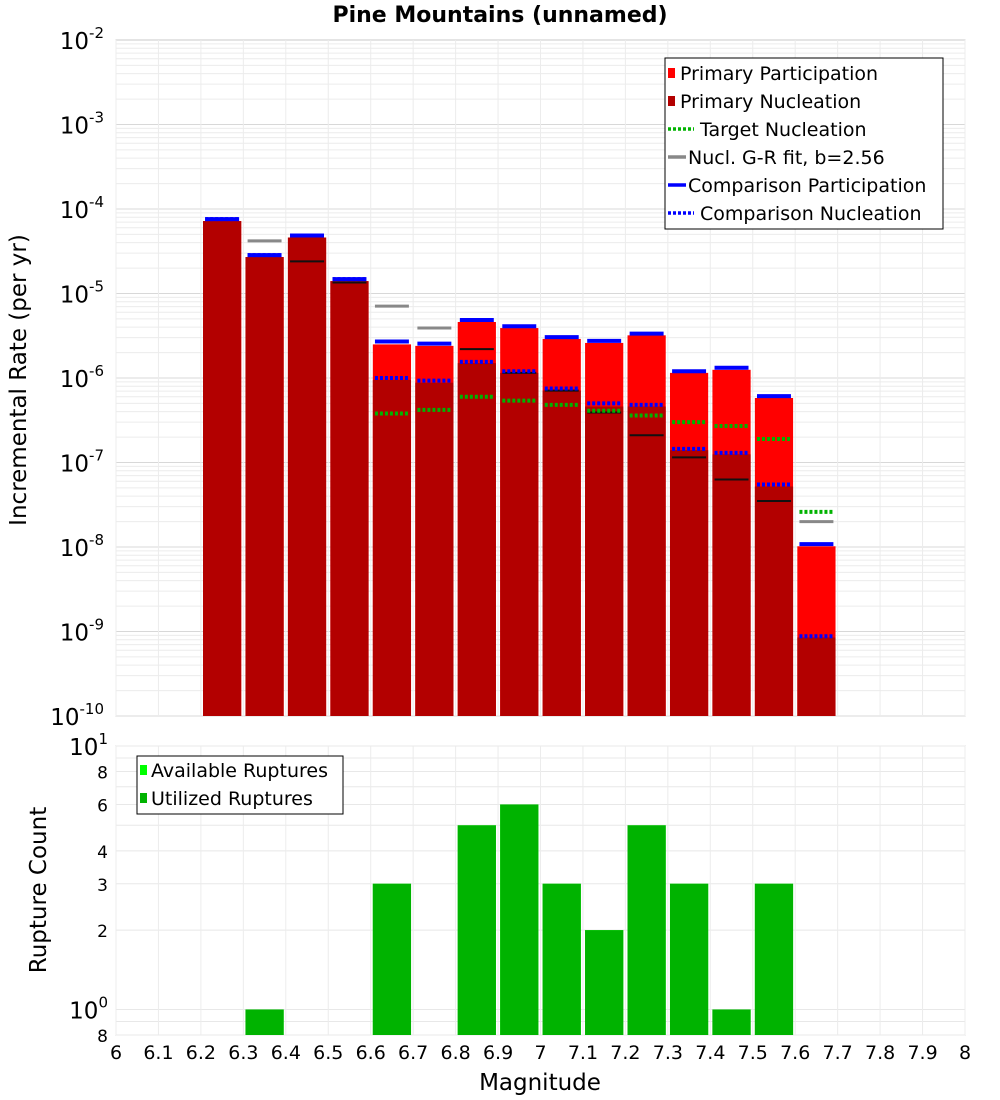 The image size is (1000, 1100). Describe the element at coordinates (116, 1053) in the screenshot. I see `x-tick-label: 6` at that location.